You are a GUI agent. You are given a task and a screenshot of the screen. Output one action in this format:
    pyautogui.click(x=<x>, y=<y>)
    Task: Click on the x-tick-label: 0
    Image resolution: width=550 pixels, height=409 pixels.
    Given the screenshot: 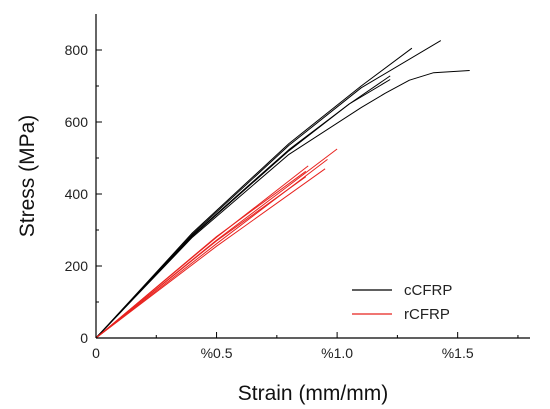 What is the action you would take?
    pyautogui.click(x=96, y=353)
    